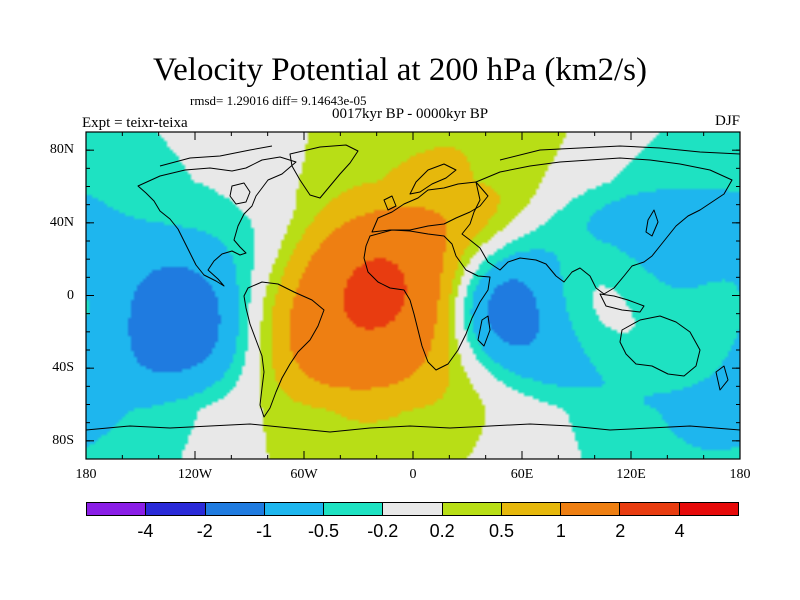  I want to click on north-america-coast, so click(217, 221).